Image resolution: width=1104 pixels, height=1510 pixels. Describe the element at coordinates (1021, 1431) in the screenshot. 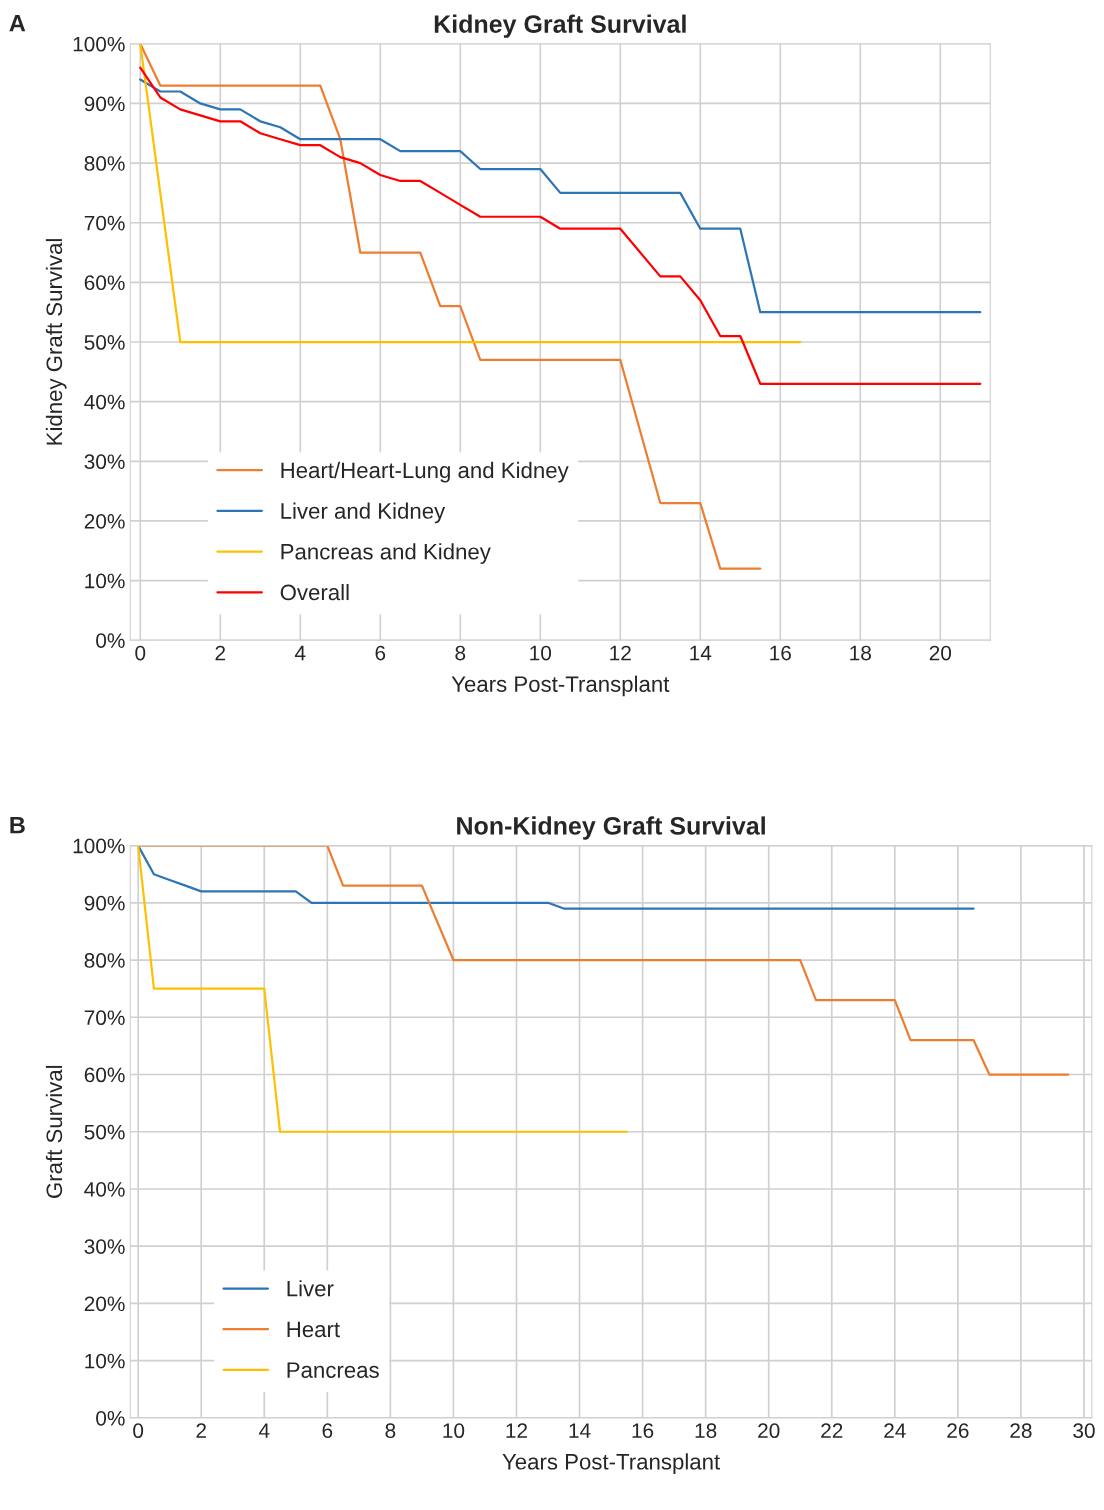

I see `x-tick-label: 28` at that location.